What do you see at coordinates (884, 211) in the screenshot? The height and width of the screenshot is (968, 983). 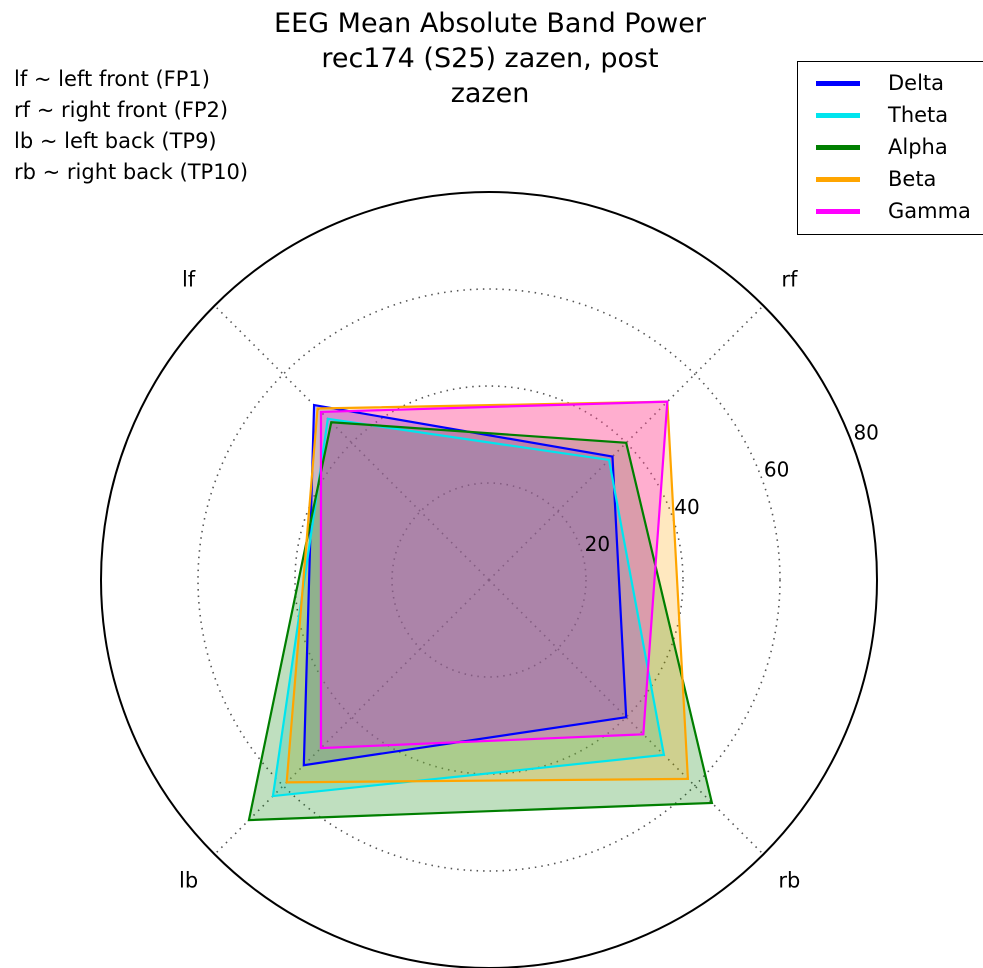 I see `legend-item-gamma: Gamma` at bounding box center [884, 211].